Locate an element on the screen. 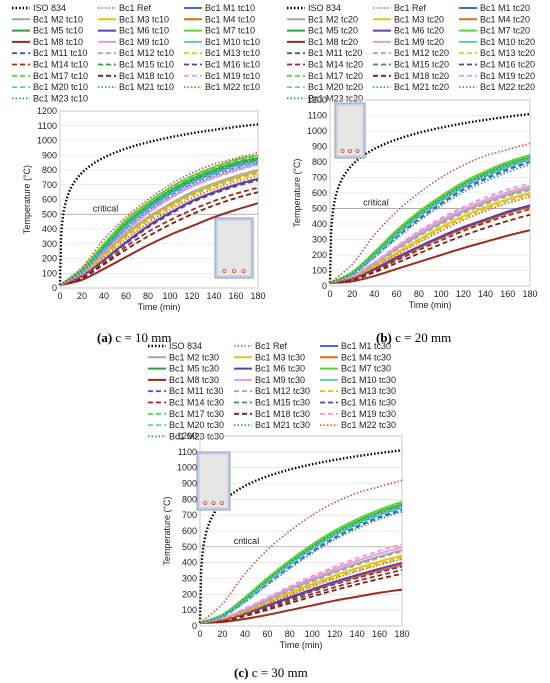  legend-entry: Bc1 M10 tc10 is located at coordinates (222, 42).